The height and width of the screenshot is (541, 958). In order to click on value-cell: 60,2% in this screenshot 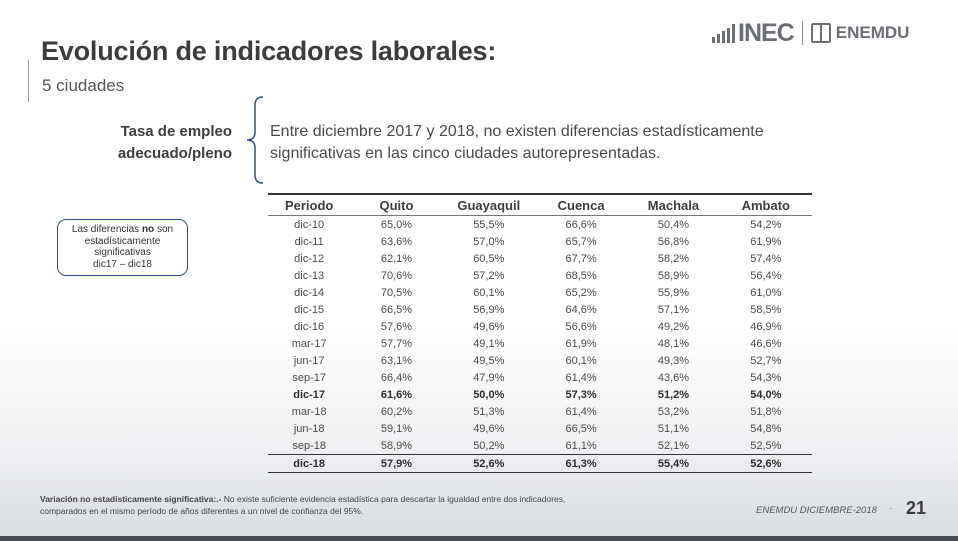, I will do `click(396, 411)`.